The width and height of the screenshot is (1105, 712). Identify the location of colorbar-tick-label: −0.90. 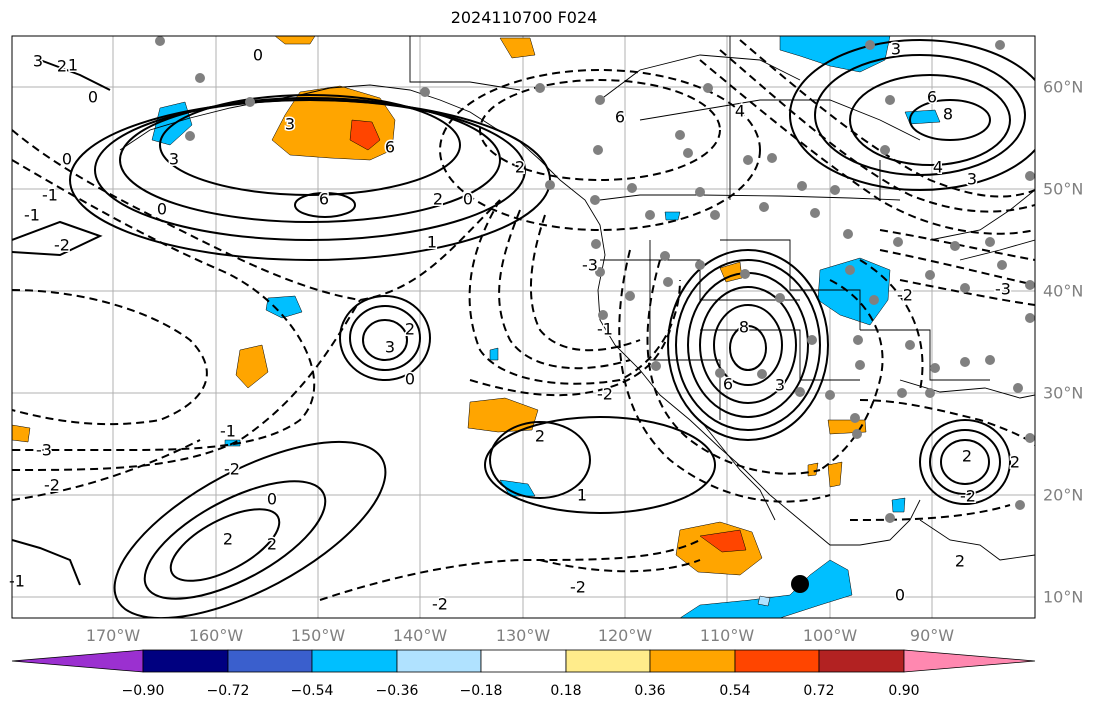
(143, 691).